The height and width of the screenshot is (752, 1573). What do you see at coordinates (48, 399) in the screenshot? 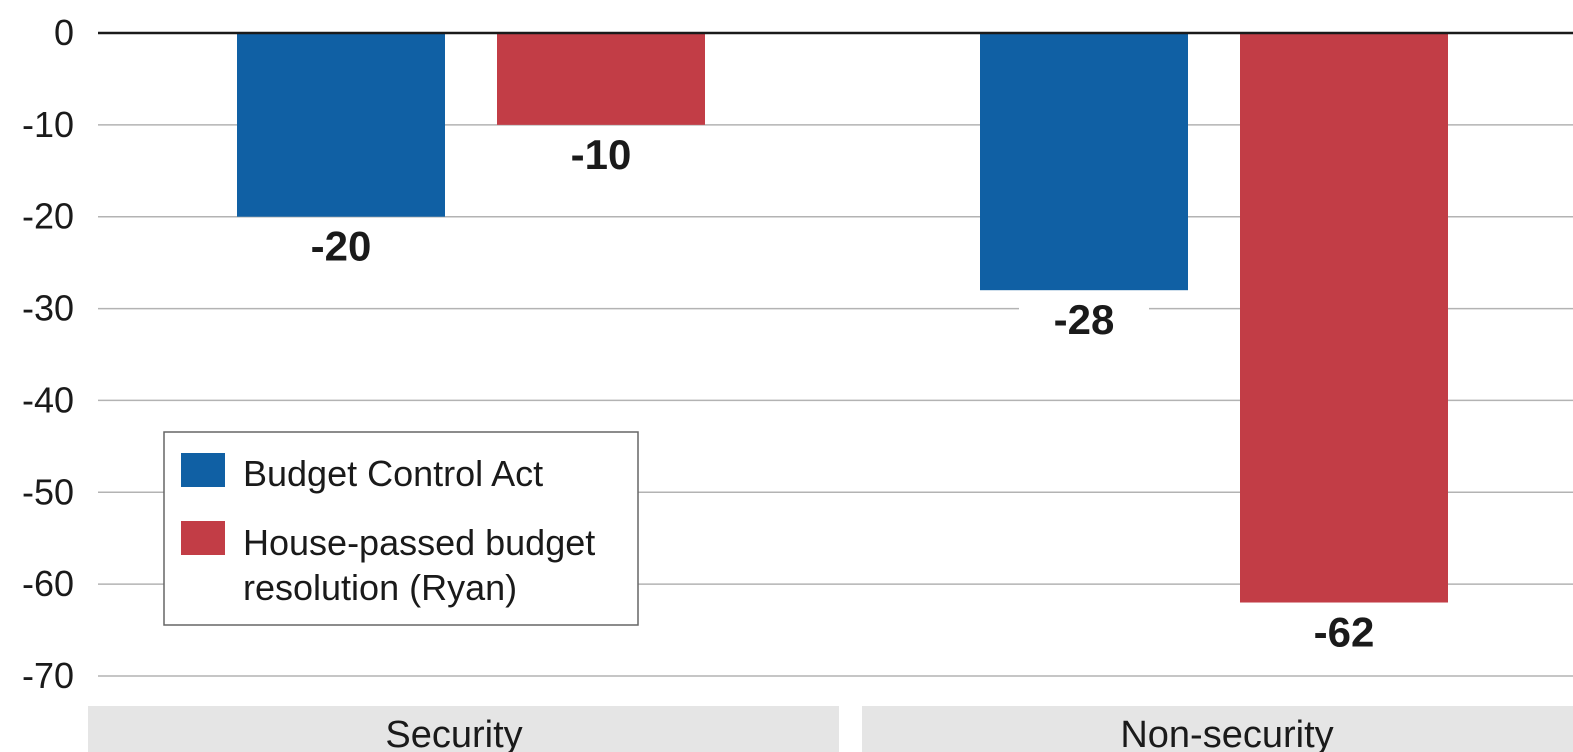
I see `y-tick-label: -40` at bounding box center [48, 399].